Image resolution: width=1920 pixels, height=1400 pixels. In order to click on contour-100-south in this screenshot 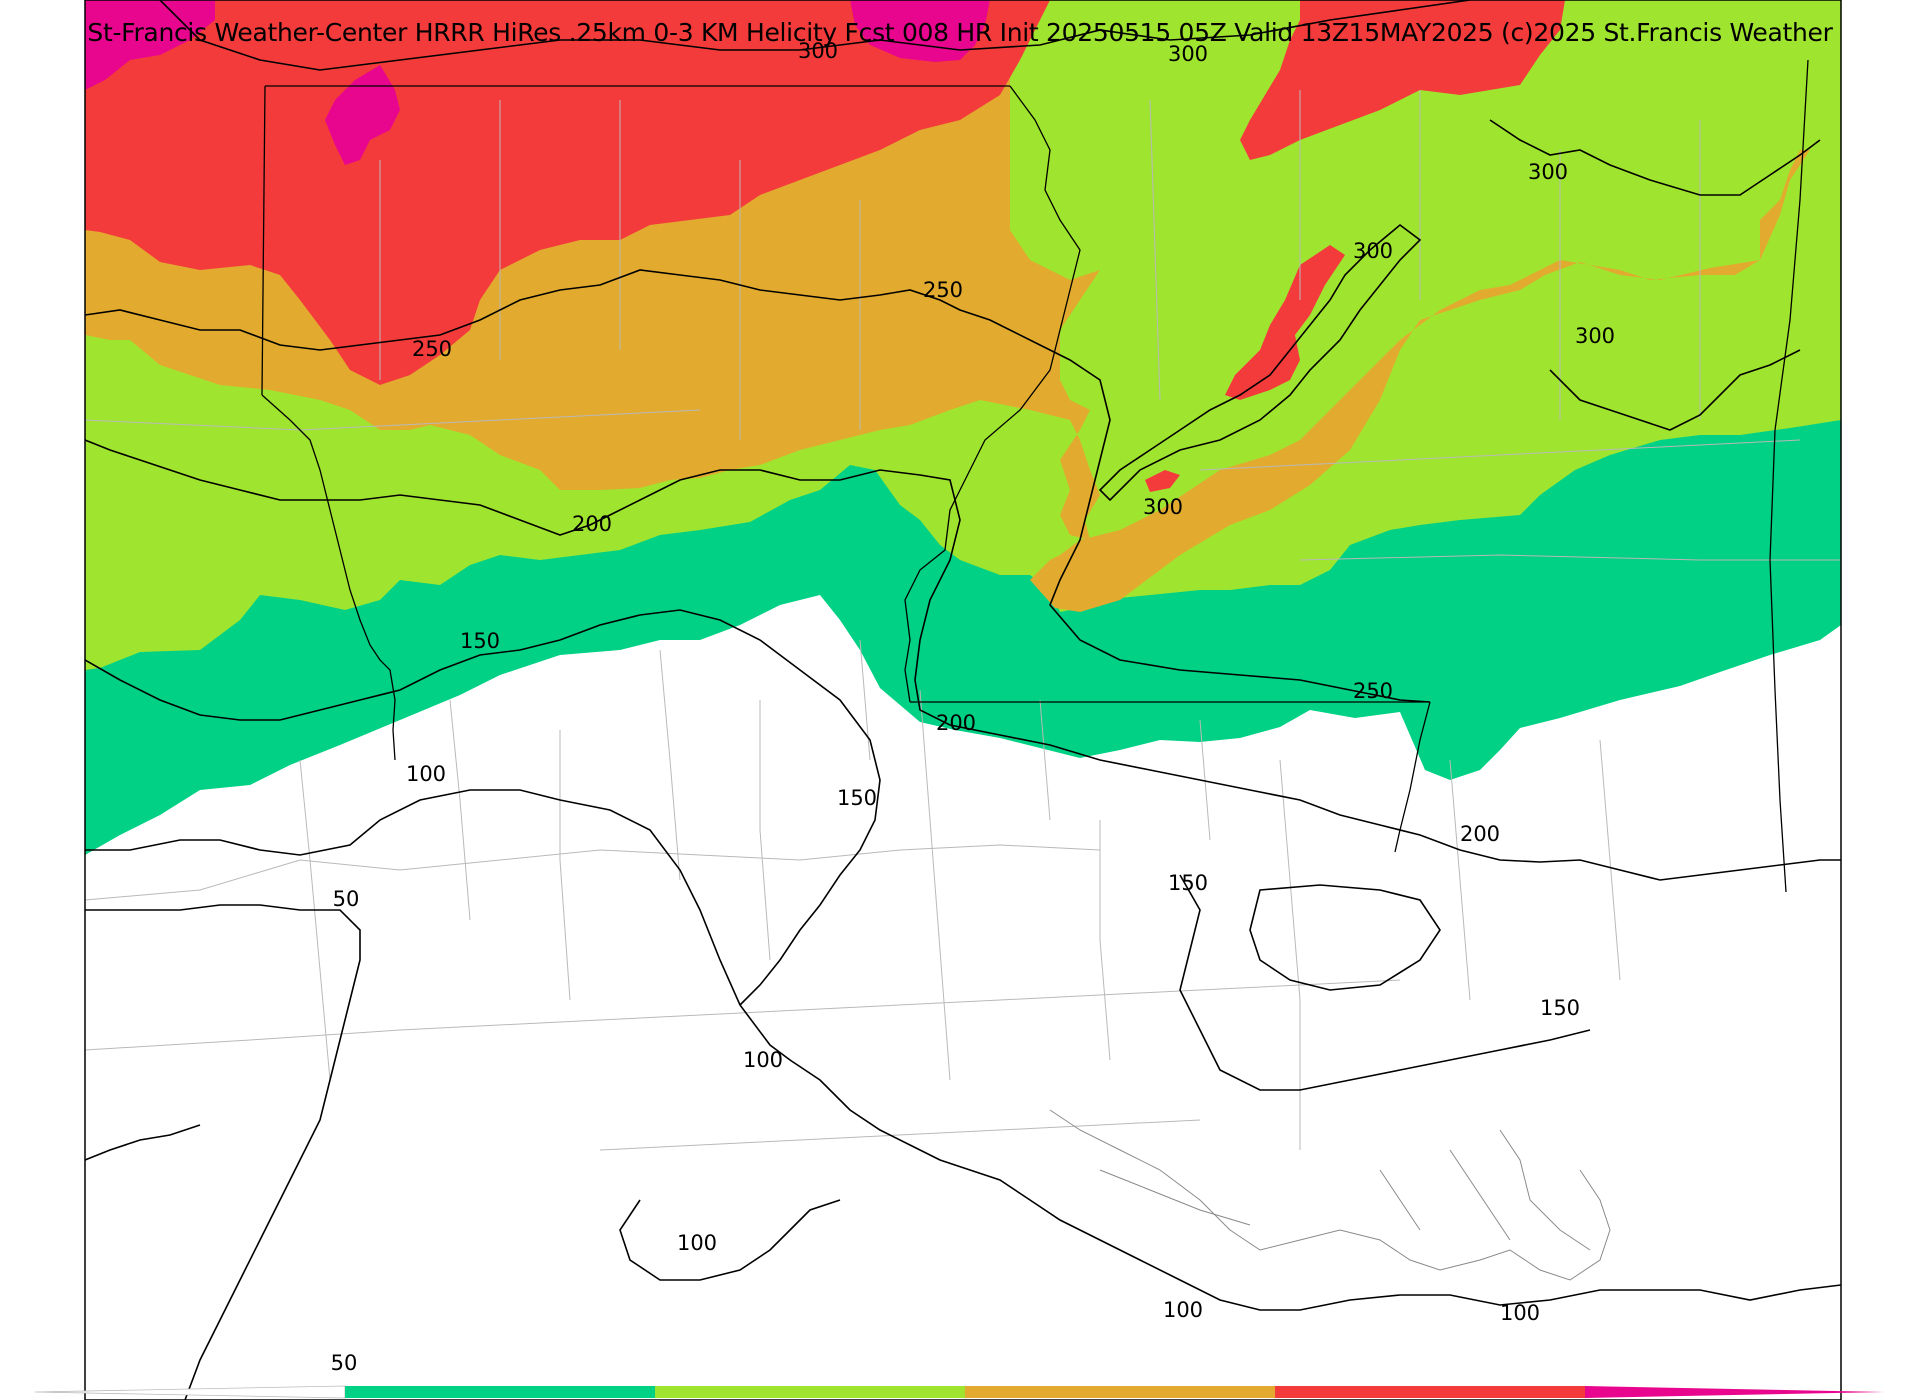, I will do `click(730, 1240)`.